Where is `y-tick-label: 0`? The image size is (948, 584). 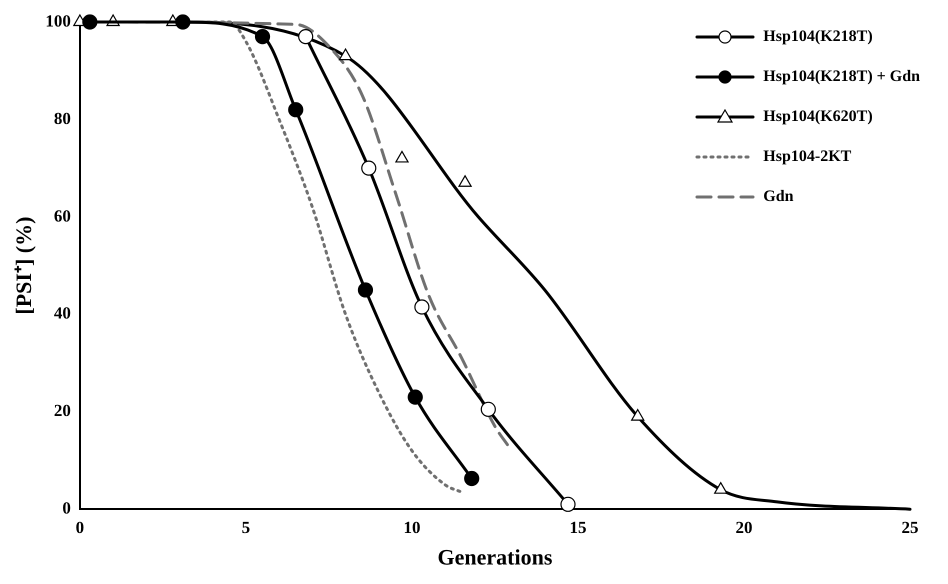
y-tick-label: 0 is located at coordinates (66, 508).